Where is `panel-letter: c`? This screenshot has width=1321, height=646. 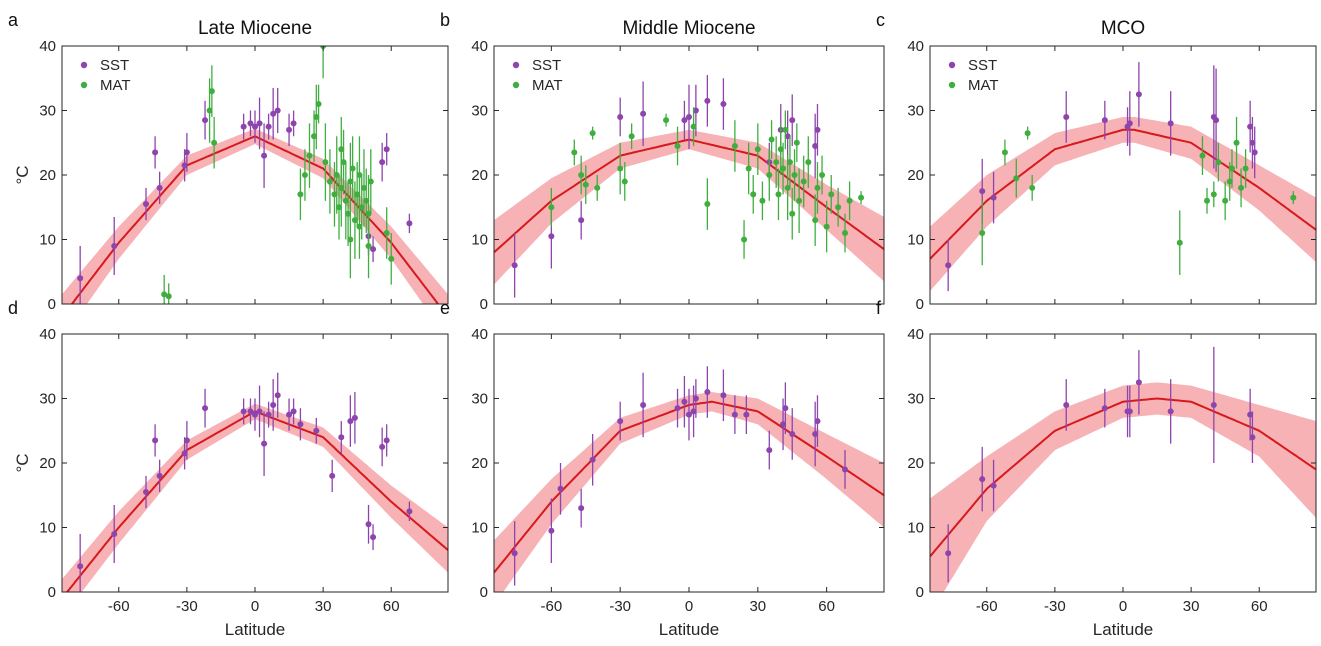 panel-letter: c is located at coordinates (880, 20).